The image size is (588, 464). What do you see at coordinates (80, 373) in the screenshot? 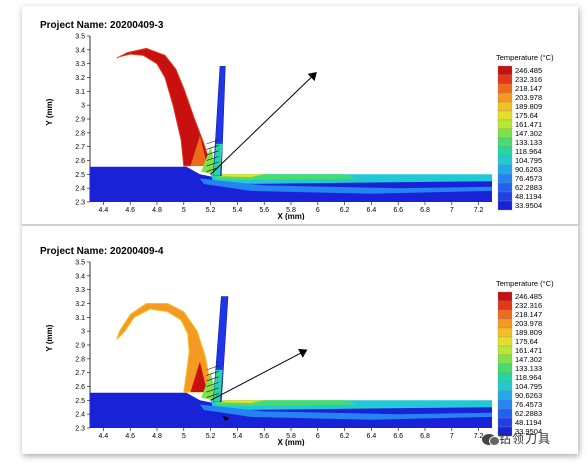
I see `y-tick-label: 2.7` at bounding box center [80, 373].